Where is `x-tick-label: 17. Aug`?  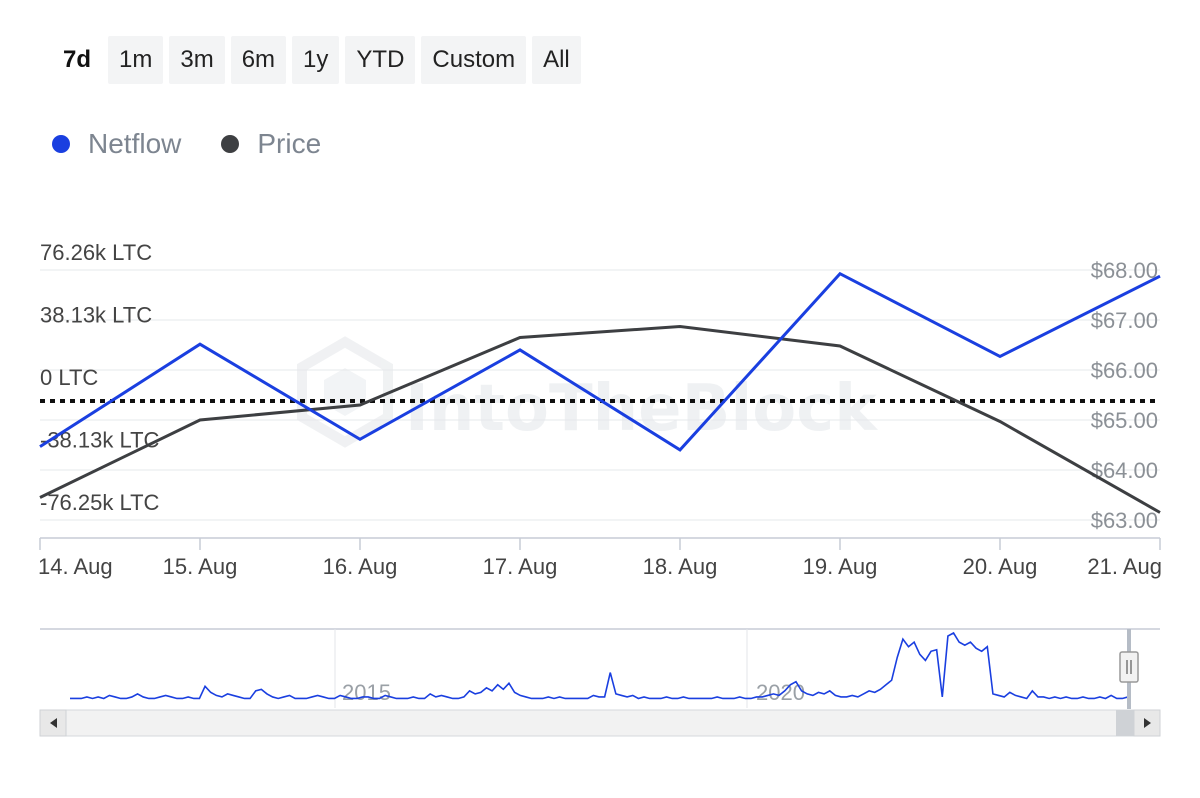 x-tick-label: 17. Aug is located at coordinates (520, 566).